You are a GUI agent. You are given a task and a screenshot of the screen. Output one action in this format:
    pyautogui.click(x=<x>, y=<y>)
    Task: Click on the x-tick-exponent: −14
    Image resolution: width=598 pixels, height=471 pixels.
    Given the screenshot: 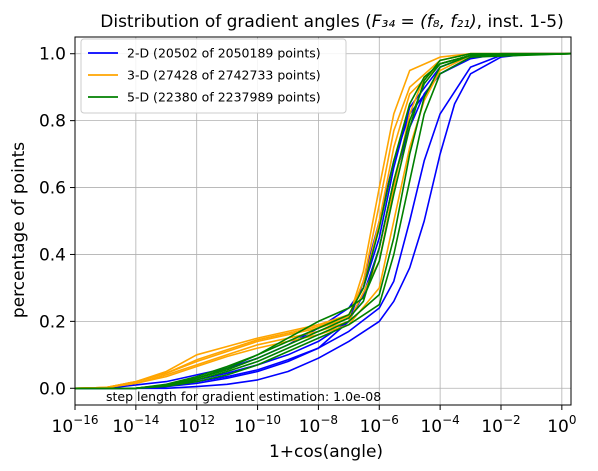 What is the action you would take?
    pyautogui.click(x=146, y=420)
    